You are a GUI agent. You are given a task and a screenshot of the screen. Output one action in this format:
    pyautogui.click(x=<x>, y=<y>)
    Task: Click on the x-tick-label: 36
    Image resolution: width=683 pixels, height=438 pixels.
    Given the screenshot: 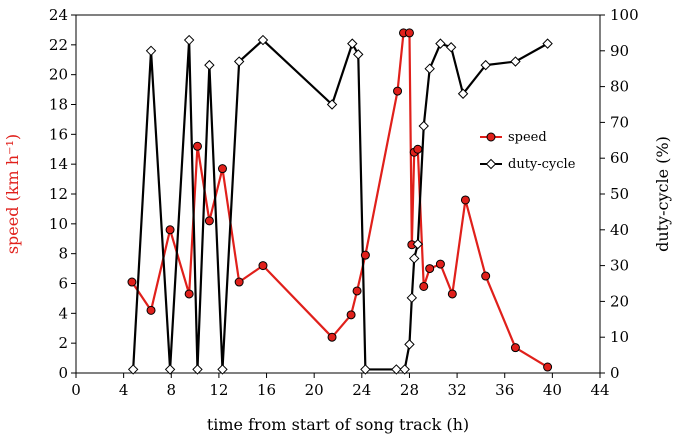 What is the action you would take?
    pyautogui.click(x=504, y=390)
    